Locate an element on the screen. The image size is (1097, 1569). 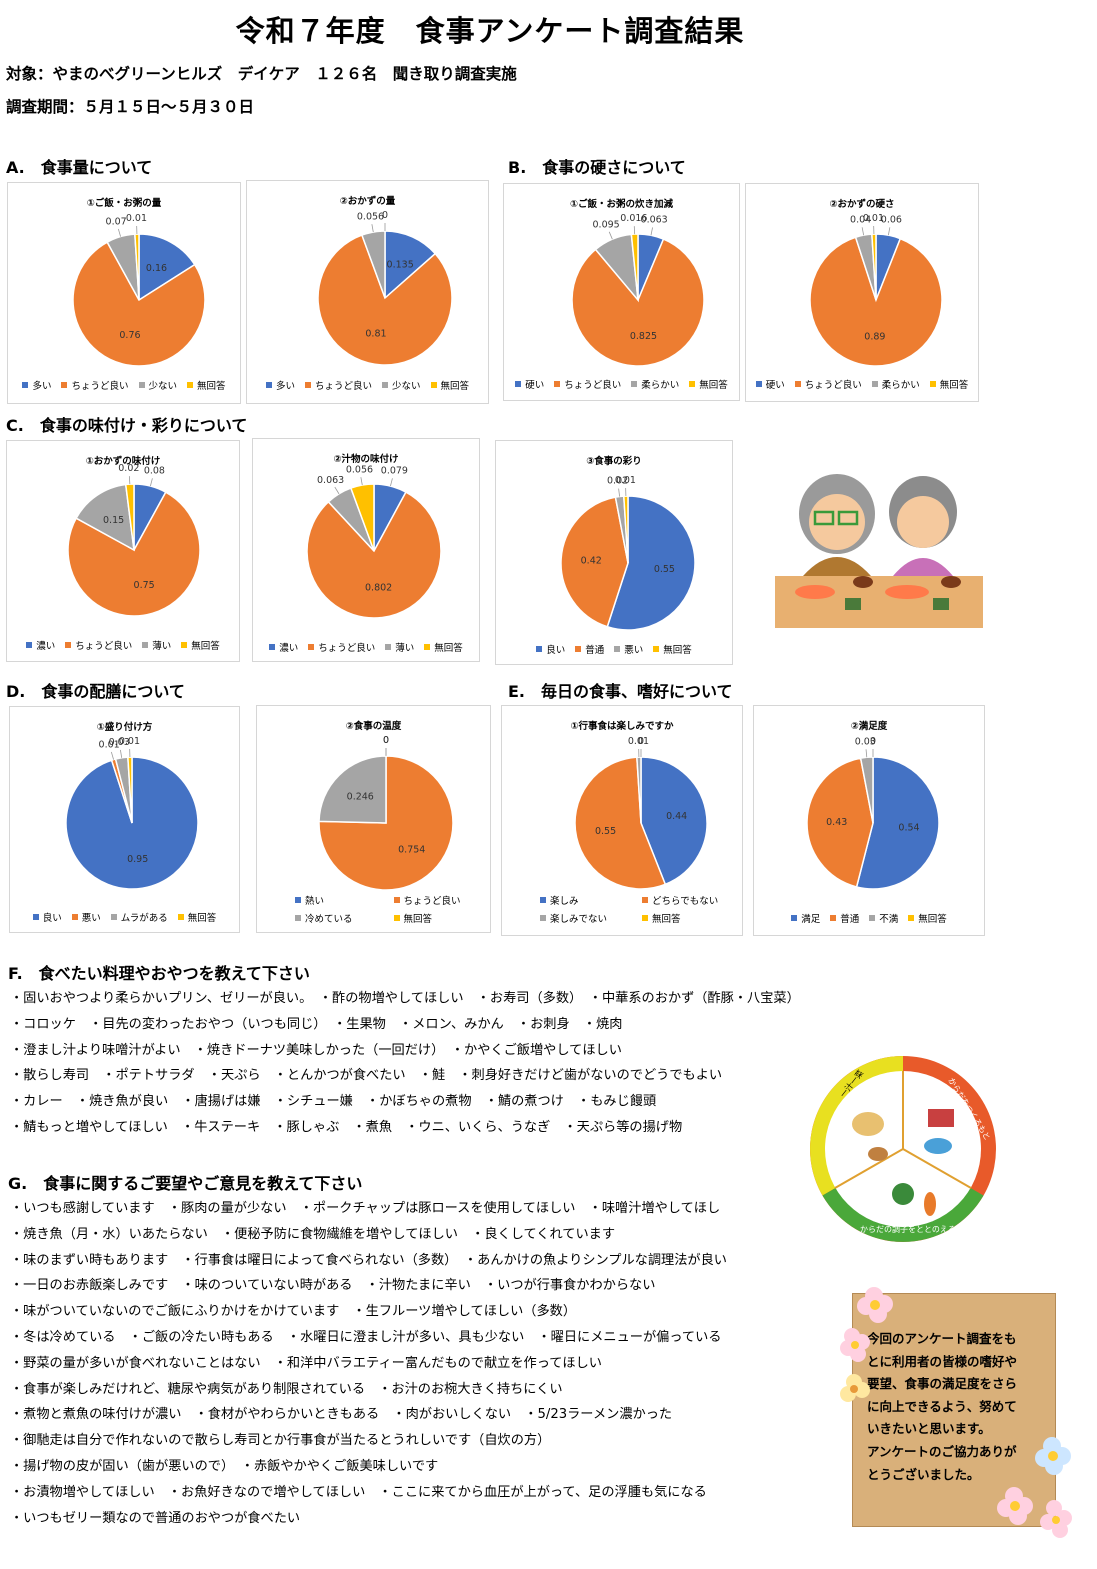
chart-legend: 熱い ちょうど良い 冷めている 無回答 is located at coordinates (373, 909).